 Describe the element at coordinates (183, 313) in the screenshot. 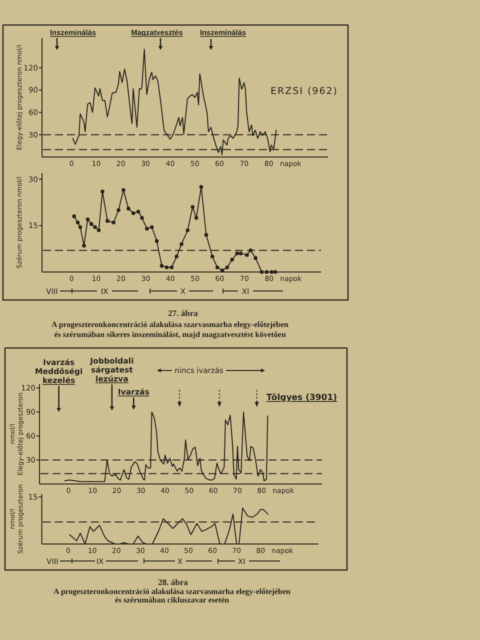

I see `text: 27. ábra` at that location.